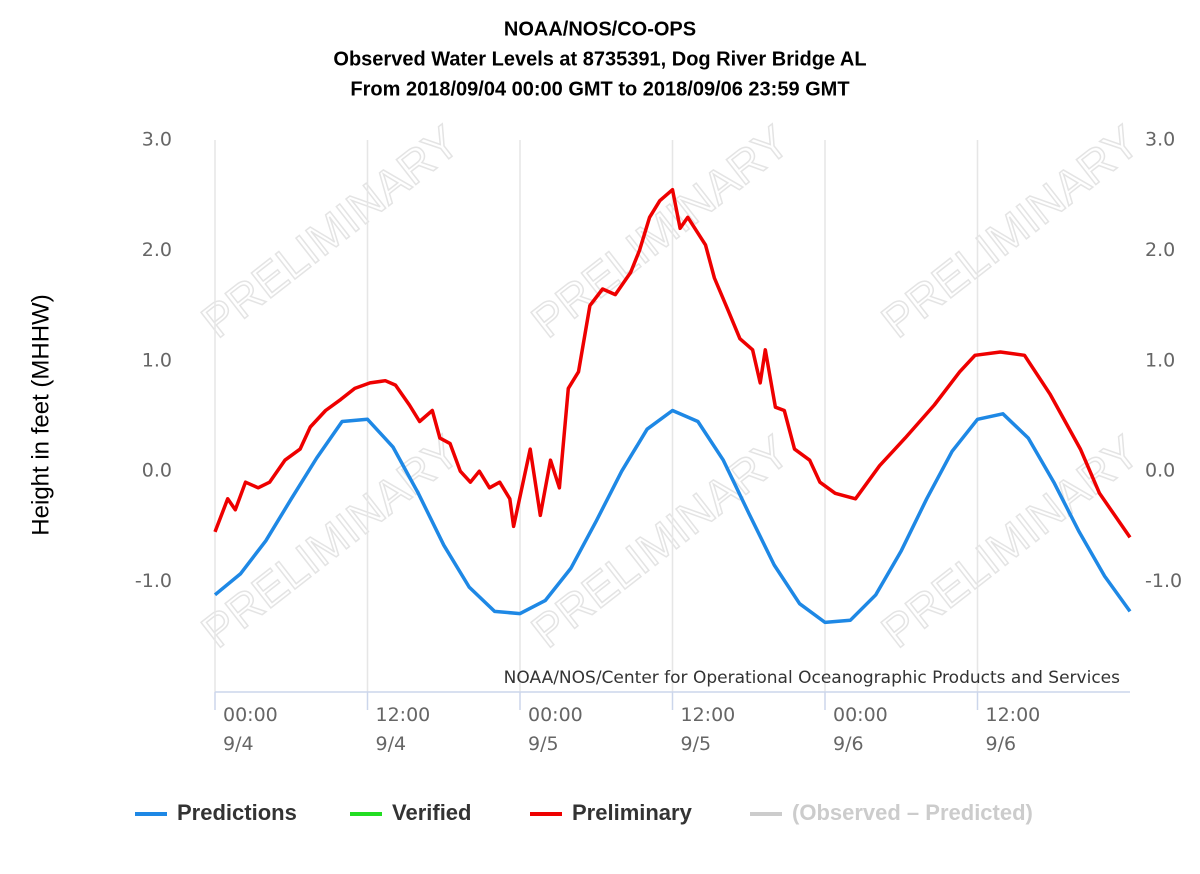 The width and height of the screenshot is (1200, 874). Describe the element at coordinates (157, 360) in the screenshot. I see `y-tick-label: 1.0` at that location.